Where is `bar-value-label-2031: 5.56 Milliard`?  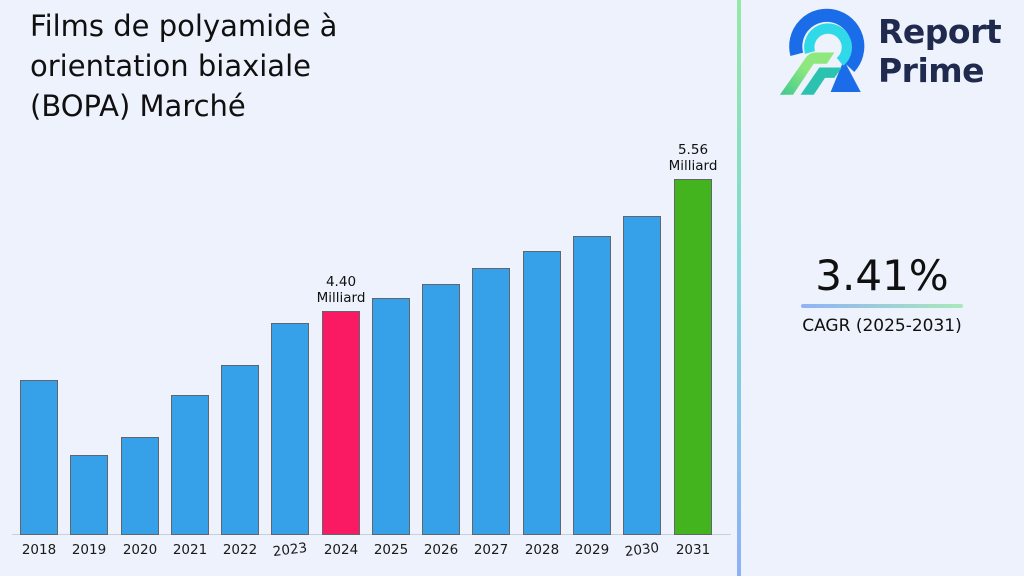
bar-value-label-2031: 5.56 Milliard is located at coordinates (693, 158).